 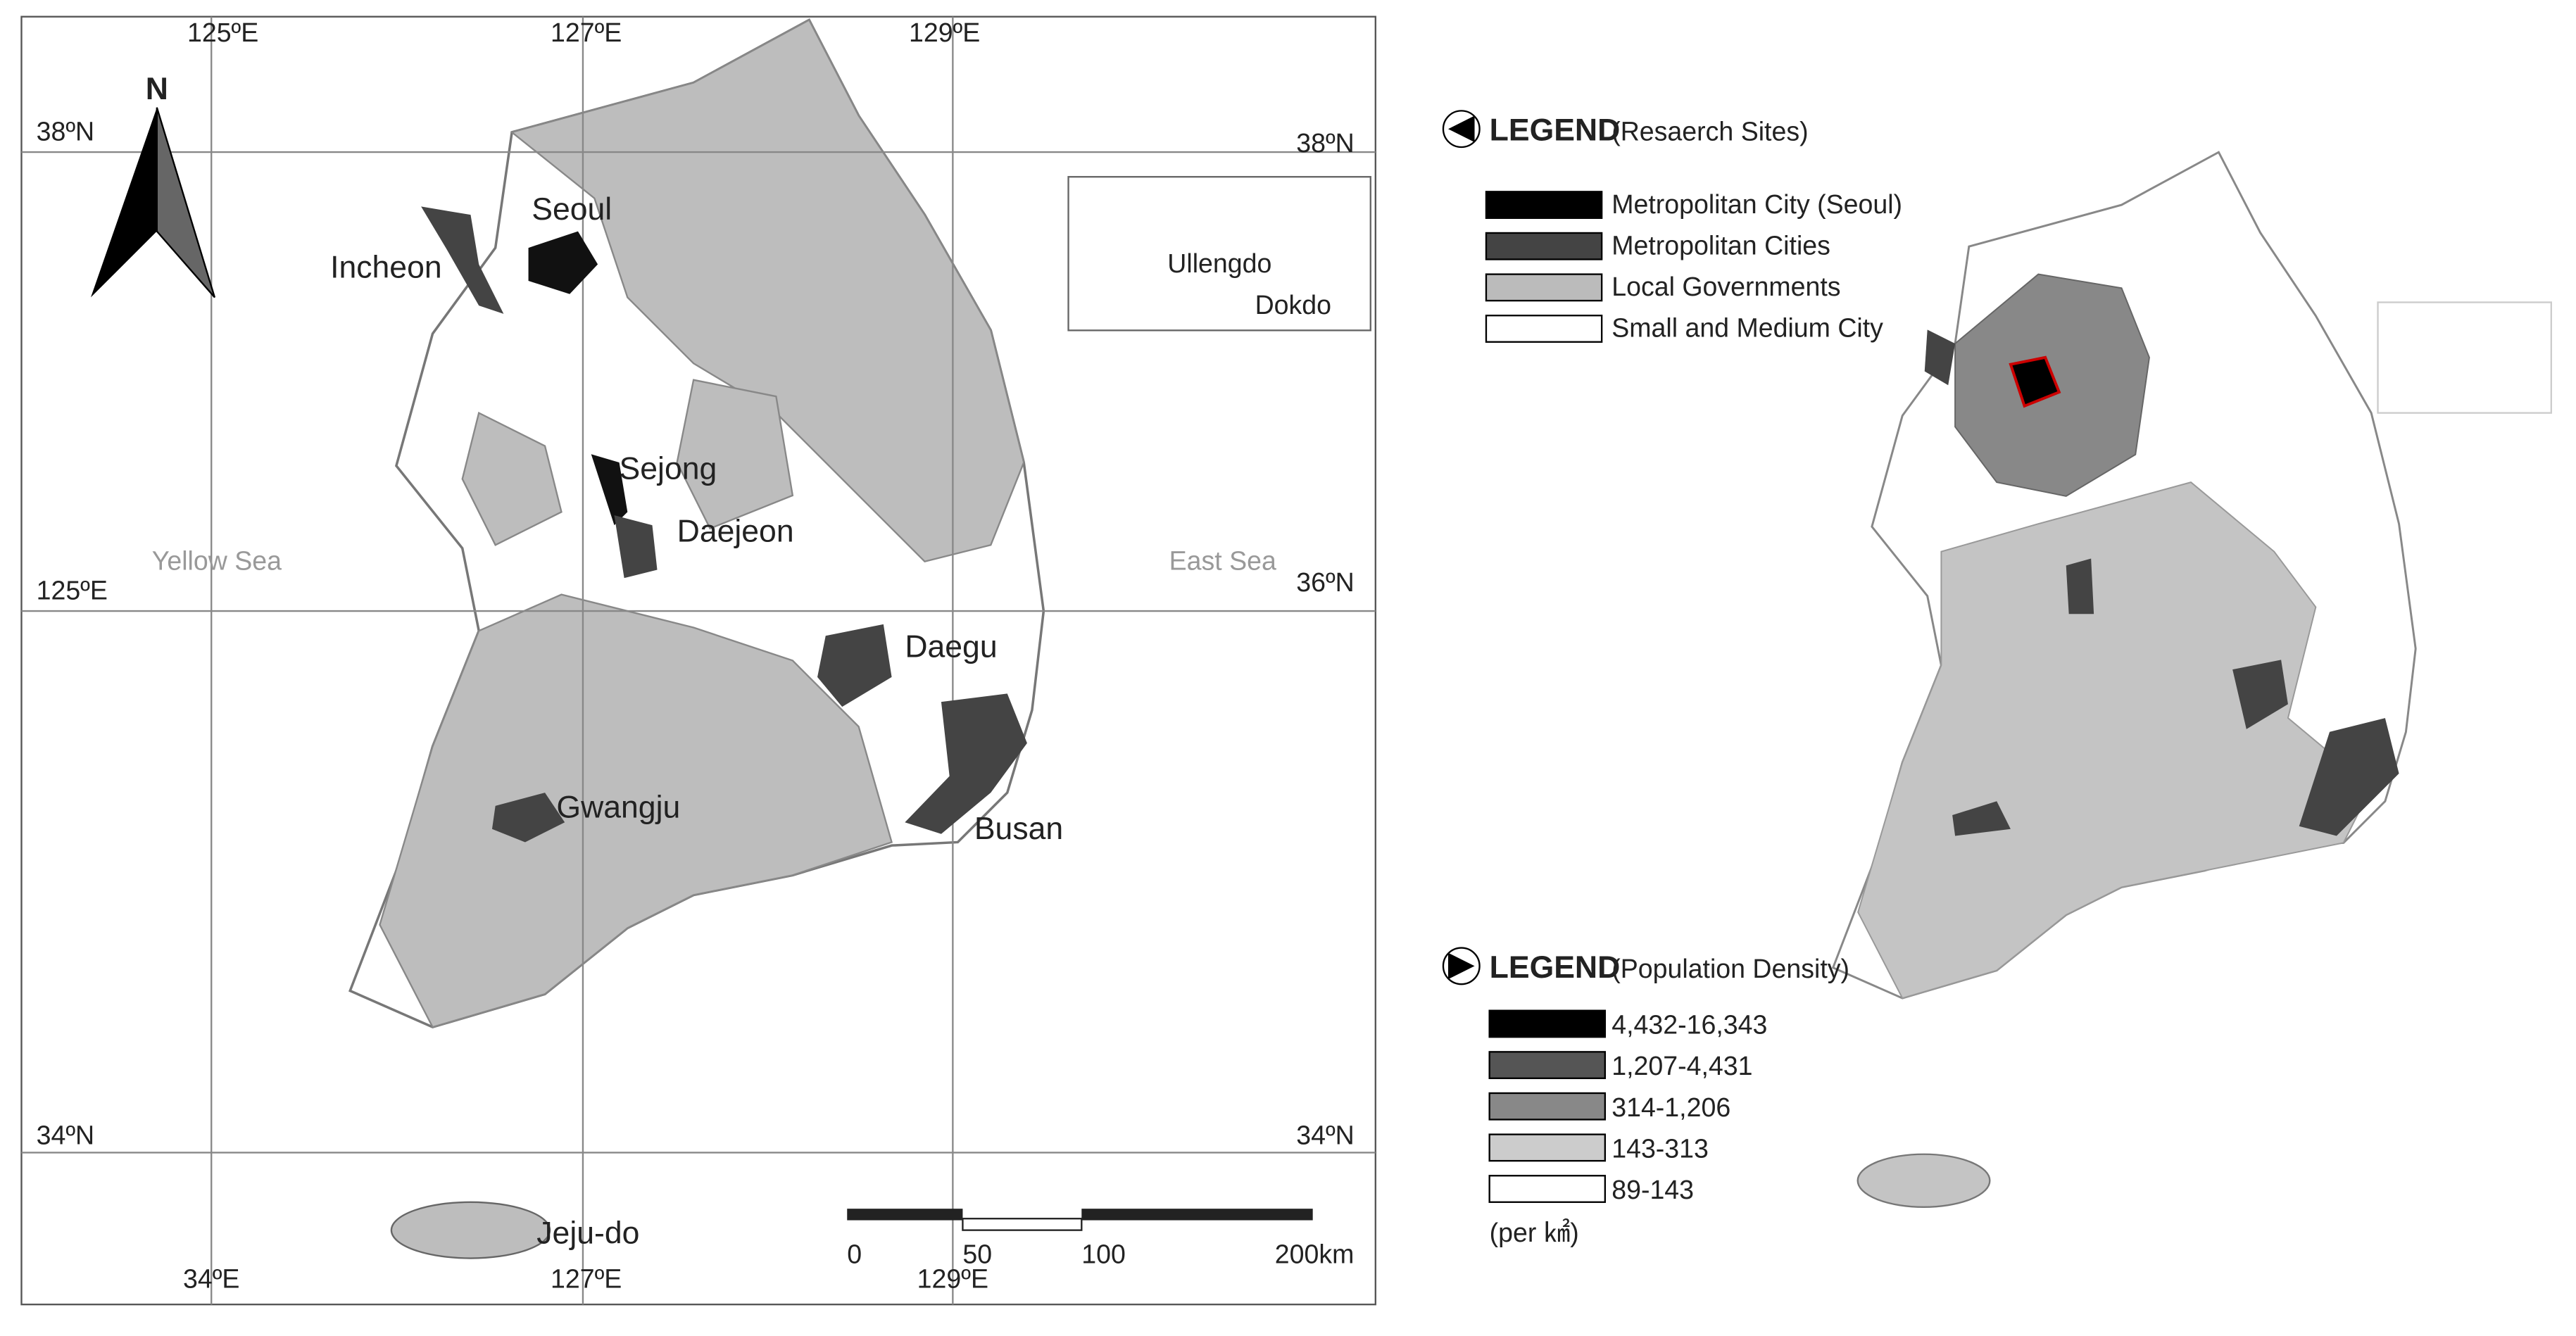 What do you see at coordinates (1671, 1107) in the screenshot?
I see `legend-item: 314-1,206` at bounding box center [1671, 1107].